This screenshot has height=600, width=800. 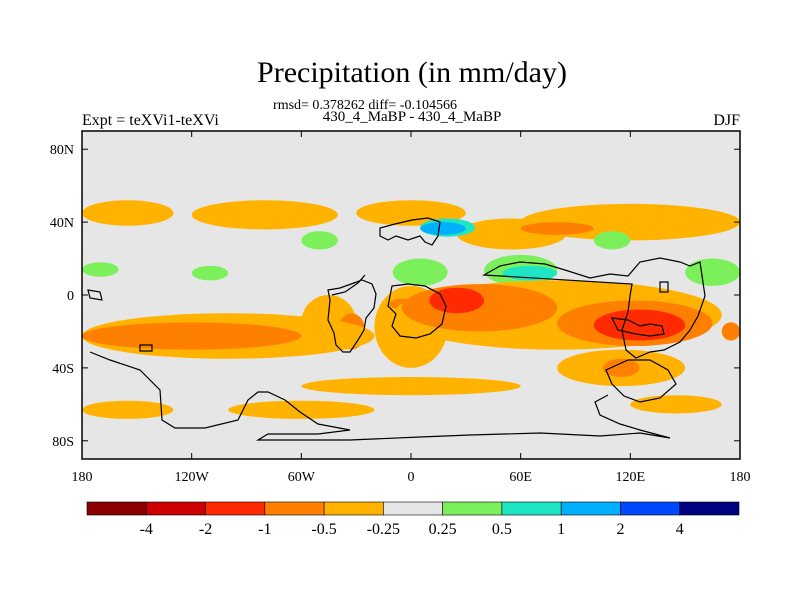 What do you see at coordinates (378, 316) in the screenshot?
I see `coast-pacific-islands` at bounding box center [378, 316].